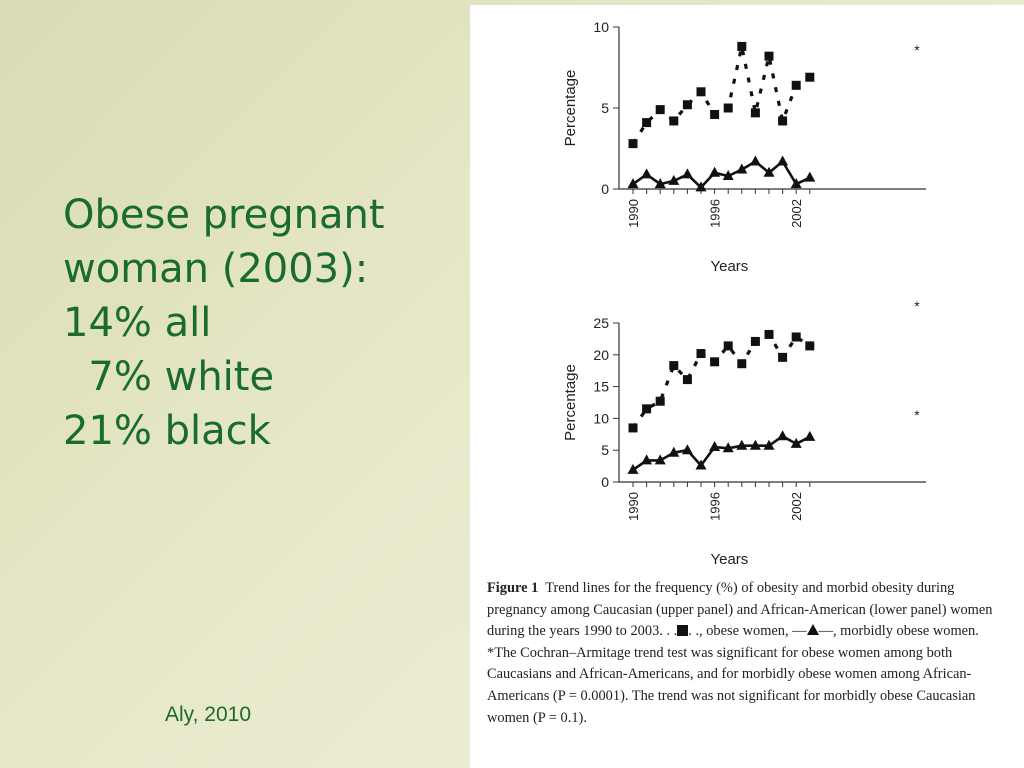 The height and width of the screenshot is (768, 1024). I want to click on bullet-line: woman (2003):, so click(216, 269).